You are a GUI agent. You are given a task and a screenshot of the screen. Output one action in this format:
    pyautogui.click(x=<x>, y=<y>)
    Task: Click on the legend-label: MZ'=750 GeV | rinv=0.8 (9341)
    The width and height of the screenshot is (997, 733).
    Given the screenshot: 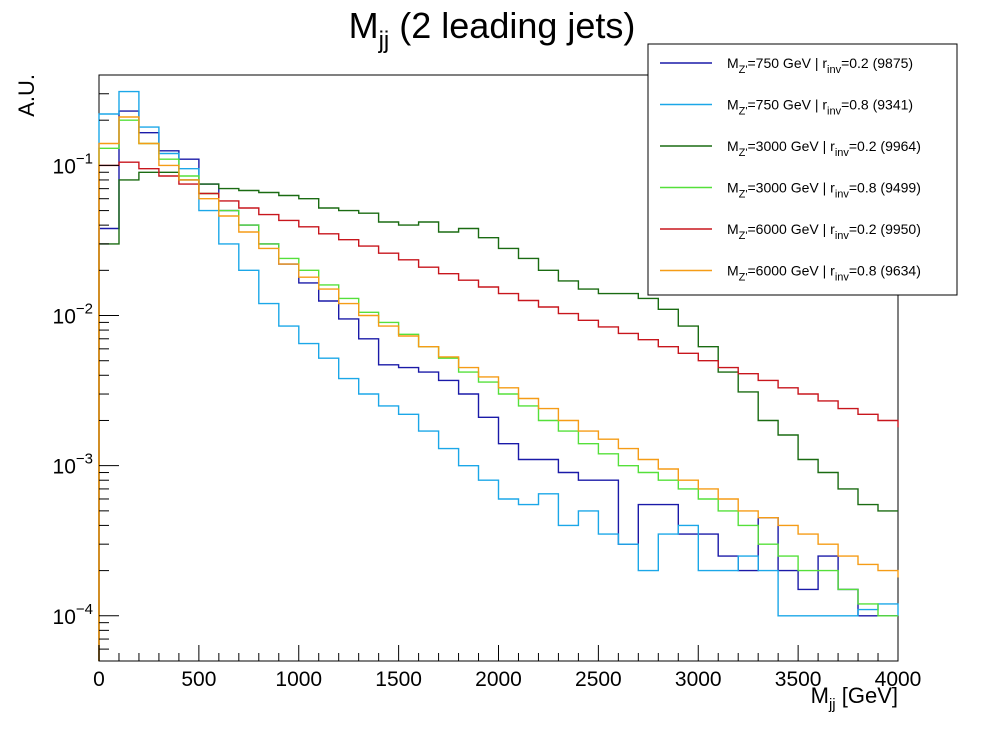 What is the action you would take?
    pyautogui.click(x=820, y=107)
    